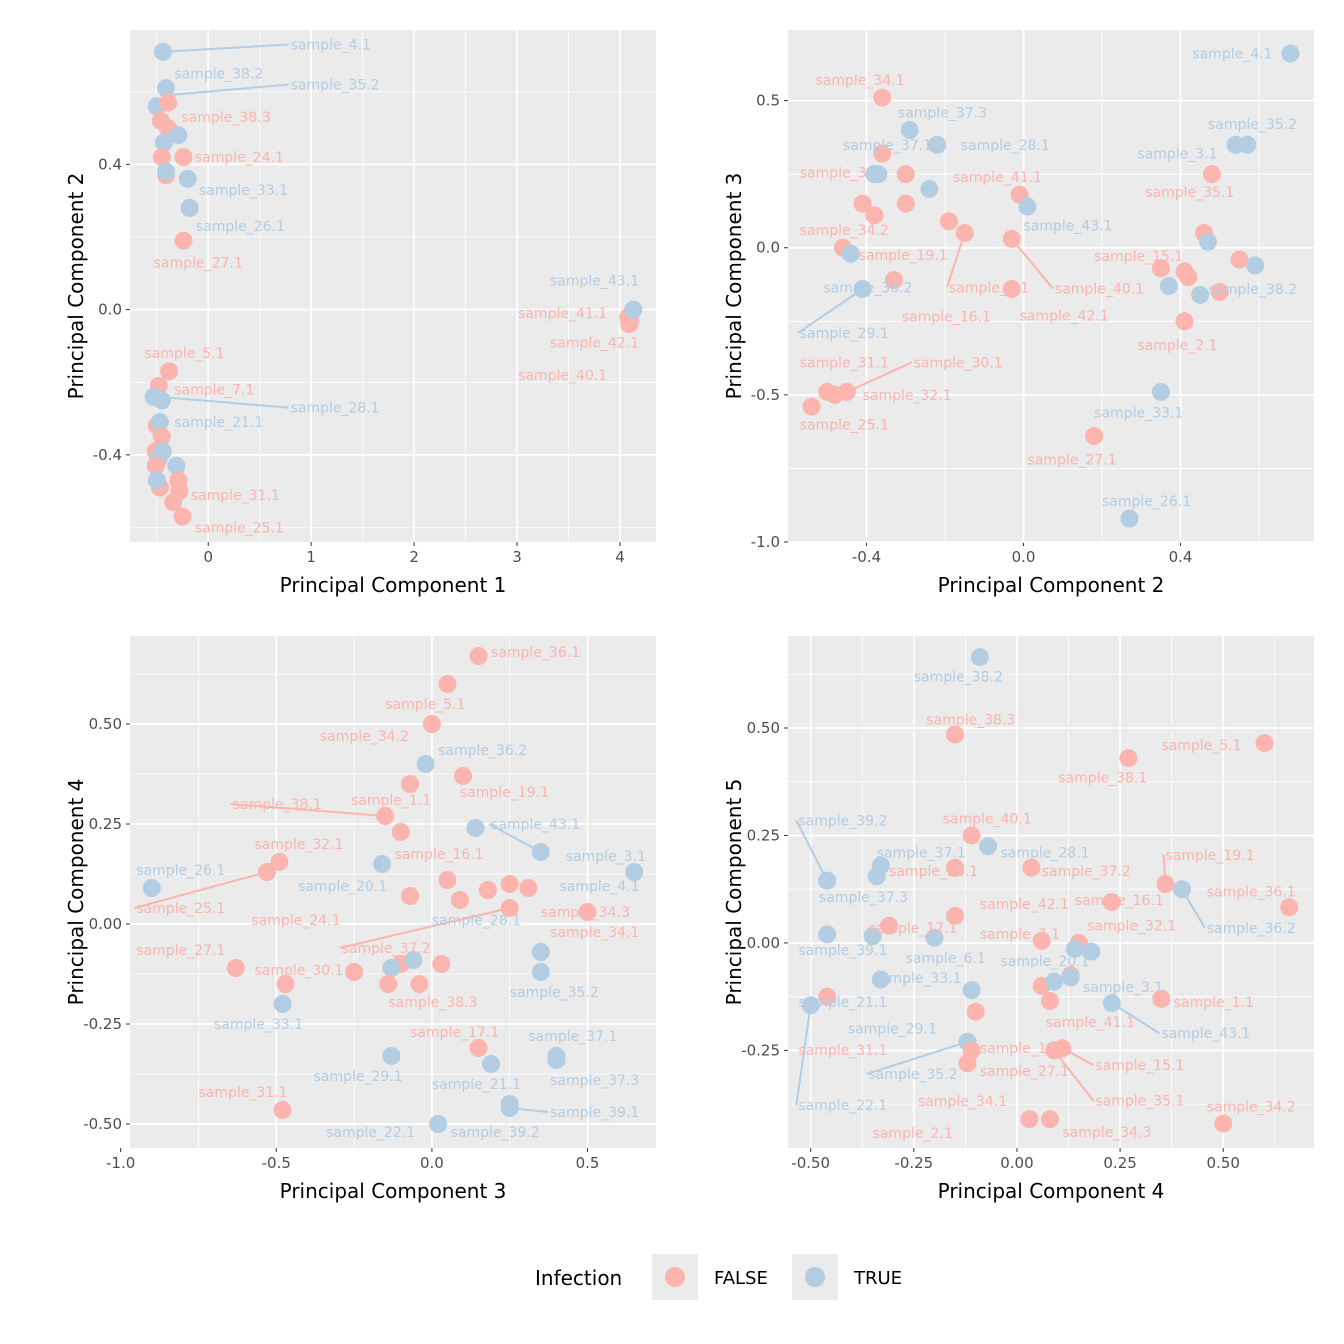 The image size is (1344, 1344). Describe the element at coordinates (208, 557) in the screenshot. I see `x-tick-label: 0` at that location.